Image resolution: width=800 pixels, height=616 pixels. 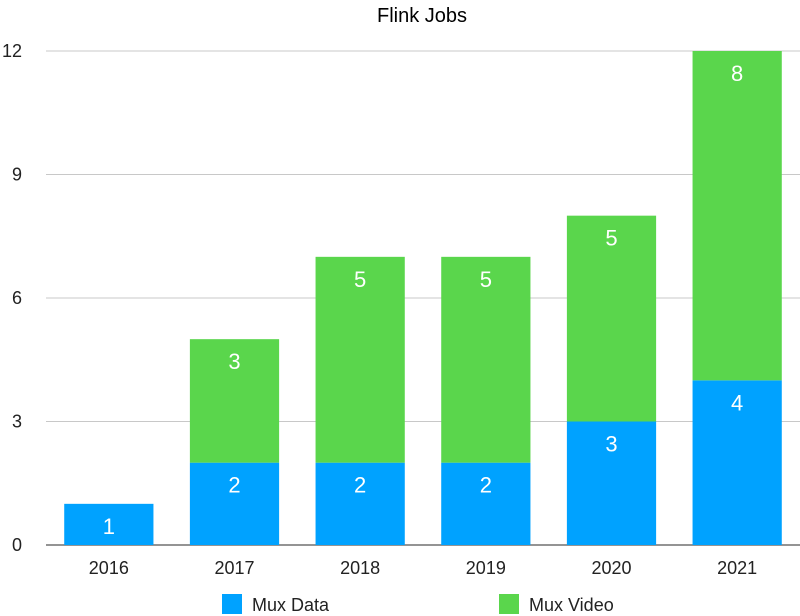 I want to click on x-tick-label: 2020, so click(x=611, y=568).